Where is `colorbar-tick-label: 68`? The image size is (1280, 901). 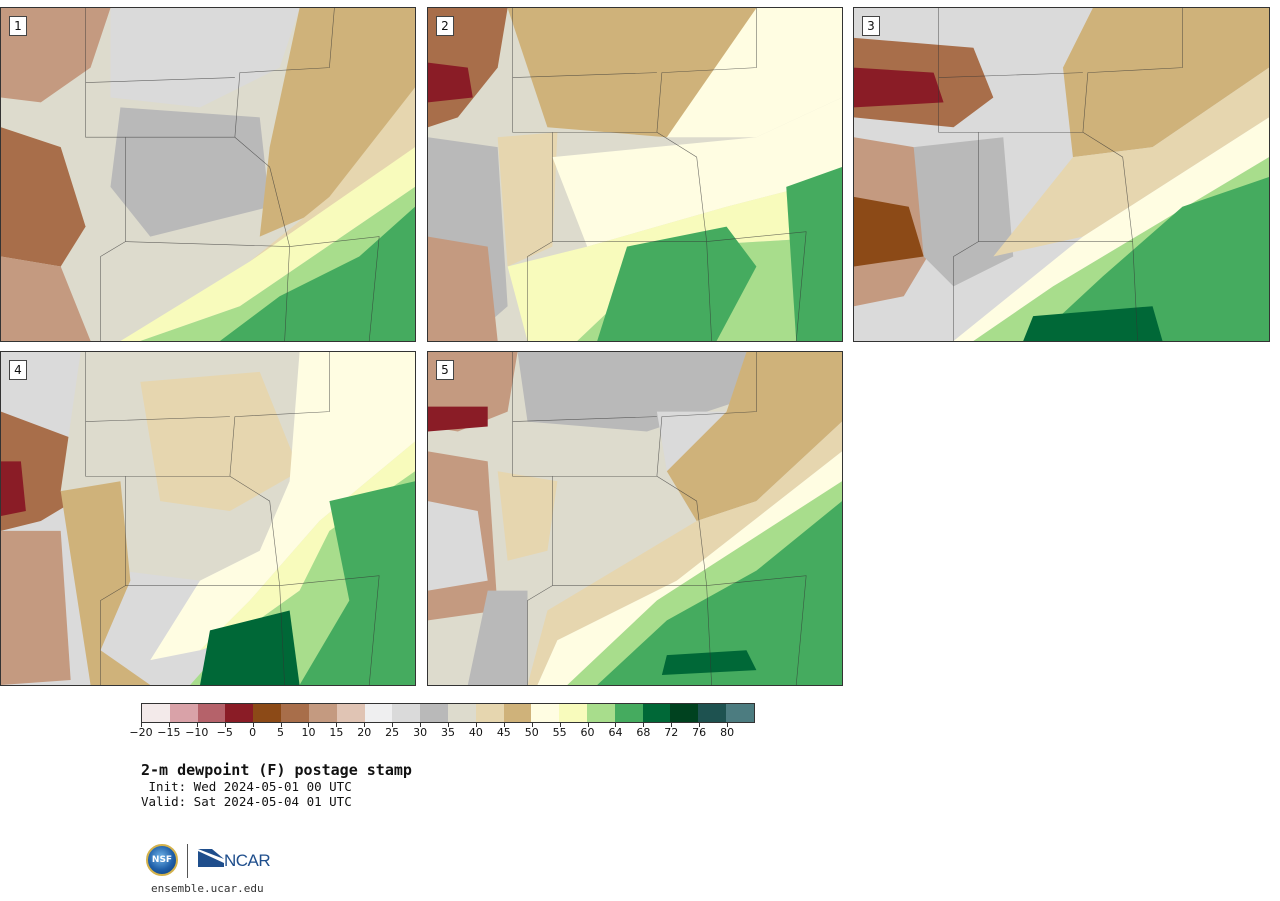
colorbar-tick-label: 68 is located at coordinates (643, 732).